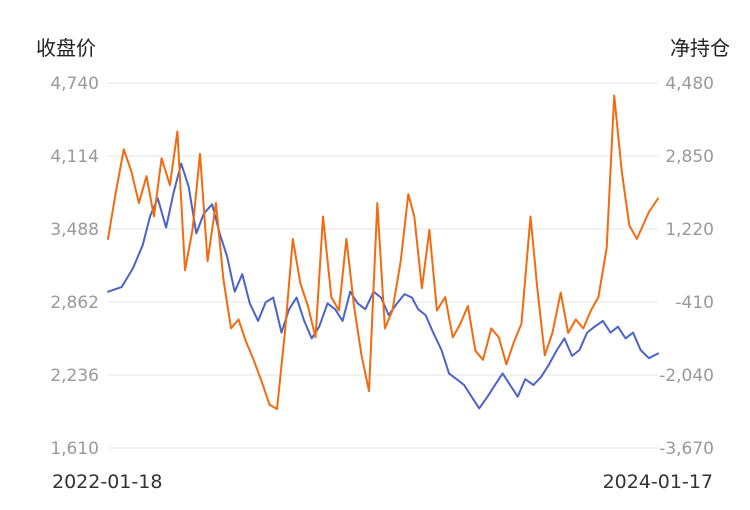  Describe the element at coordinates (686, 449) in the screenshot. I see `right-tick-label: -3,670` at that location.